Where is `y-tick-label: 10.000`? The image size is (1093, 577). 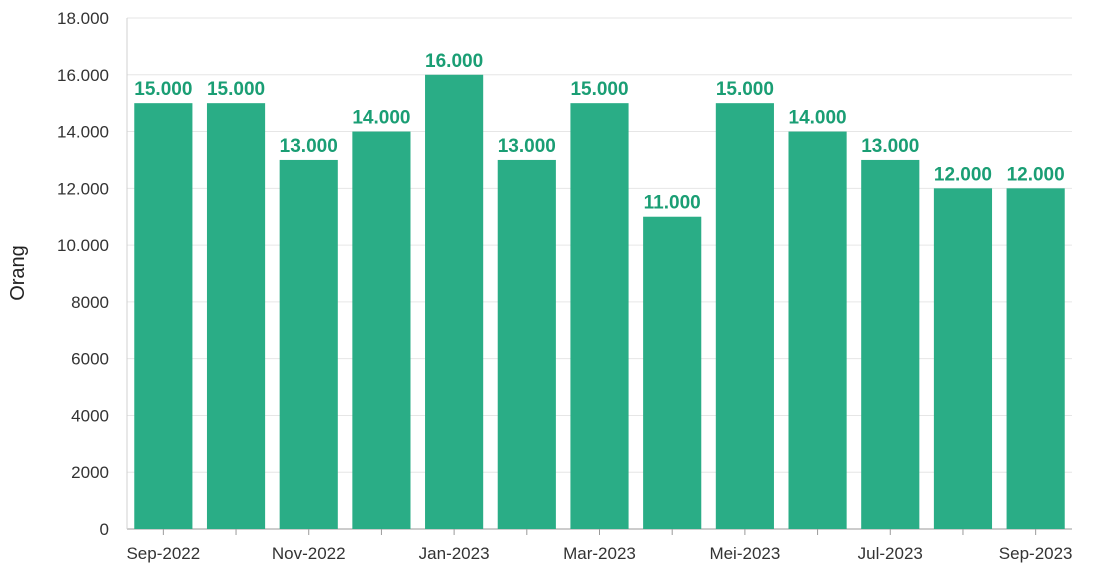 y-tick-label: 10.000 is located at coordinates (83, 245).